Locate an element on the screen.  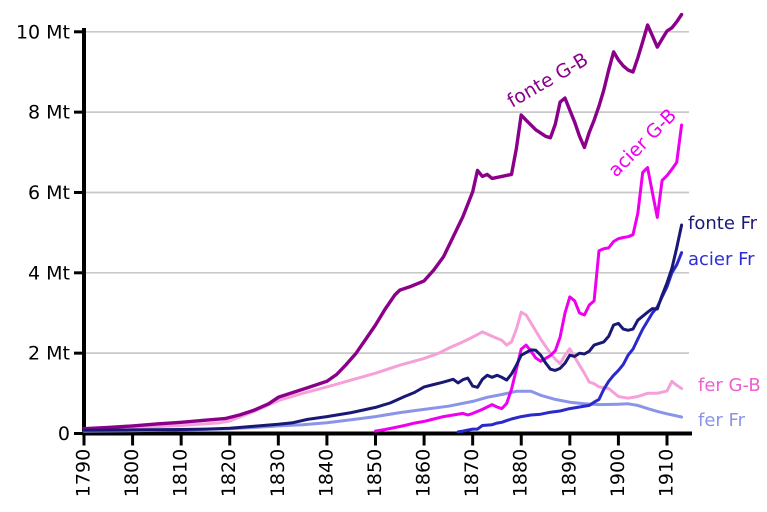
y-tick-label: 4 Mt is located at coordinates (49, 273).